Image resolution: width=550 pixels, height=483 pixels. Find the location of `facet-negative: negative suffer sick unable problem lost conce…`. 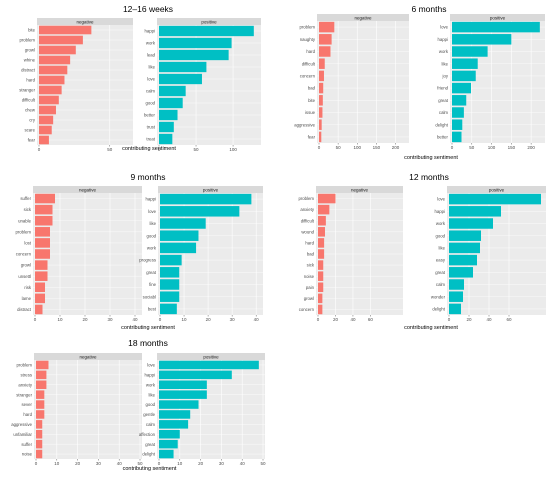

facet-negative: negative suffer sick unable problem lost conce… is located at coordinates (78, 254).